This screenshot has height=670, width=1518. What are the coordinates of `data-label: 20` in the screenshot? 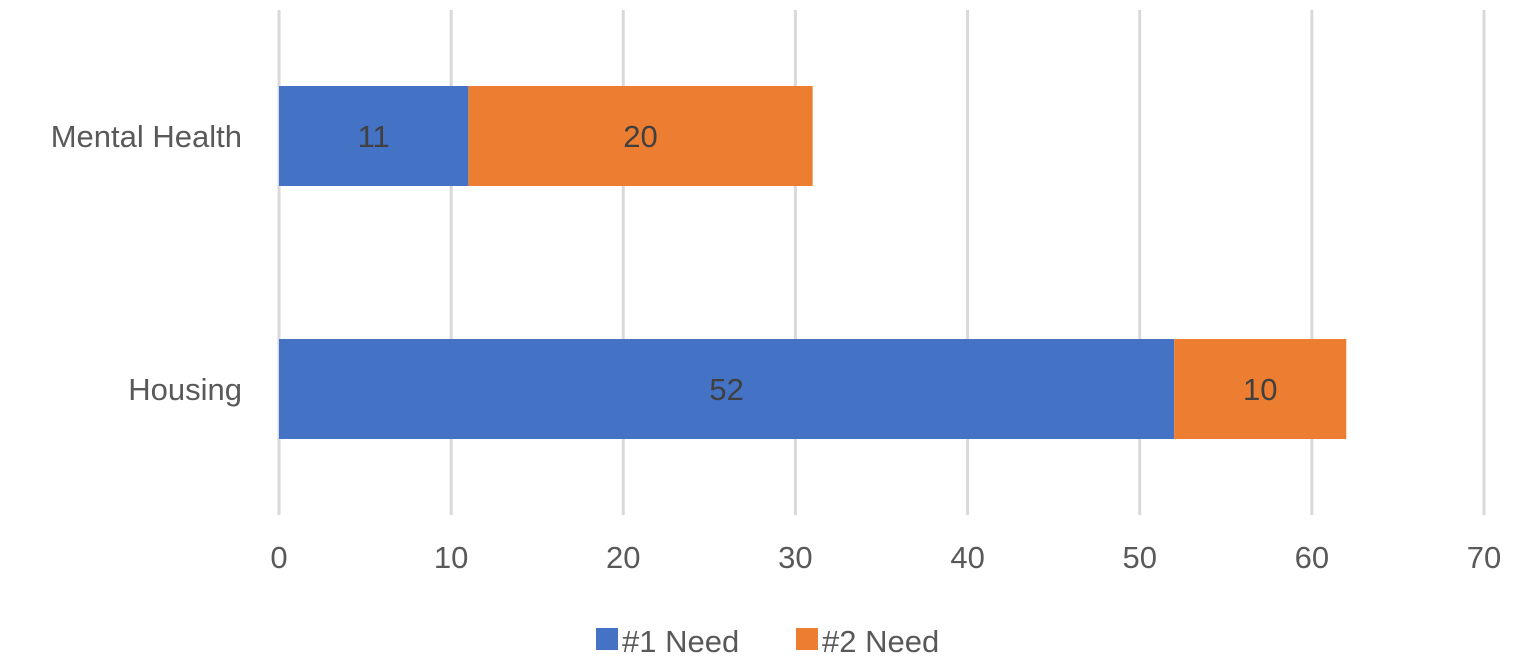 It's located at (640, 136).